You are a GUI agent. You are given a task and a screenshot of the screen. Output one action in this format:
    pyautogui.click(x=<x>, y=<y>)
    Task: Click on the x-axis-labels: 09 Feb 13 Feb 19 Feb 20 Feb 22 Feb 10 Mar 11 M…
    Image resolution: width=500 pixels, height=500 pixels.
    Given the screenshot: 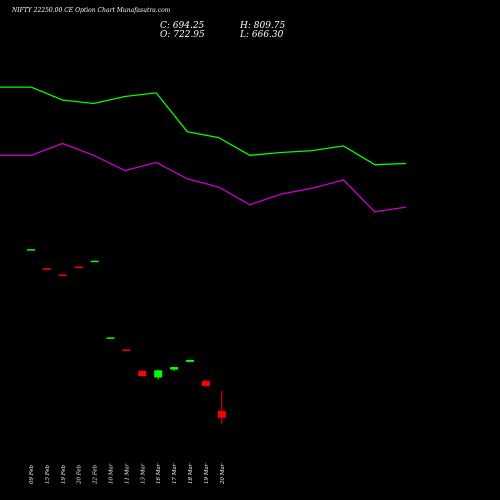 What is the action you would take?
    pyautogui.click(x=127, y=474)
    